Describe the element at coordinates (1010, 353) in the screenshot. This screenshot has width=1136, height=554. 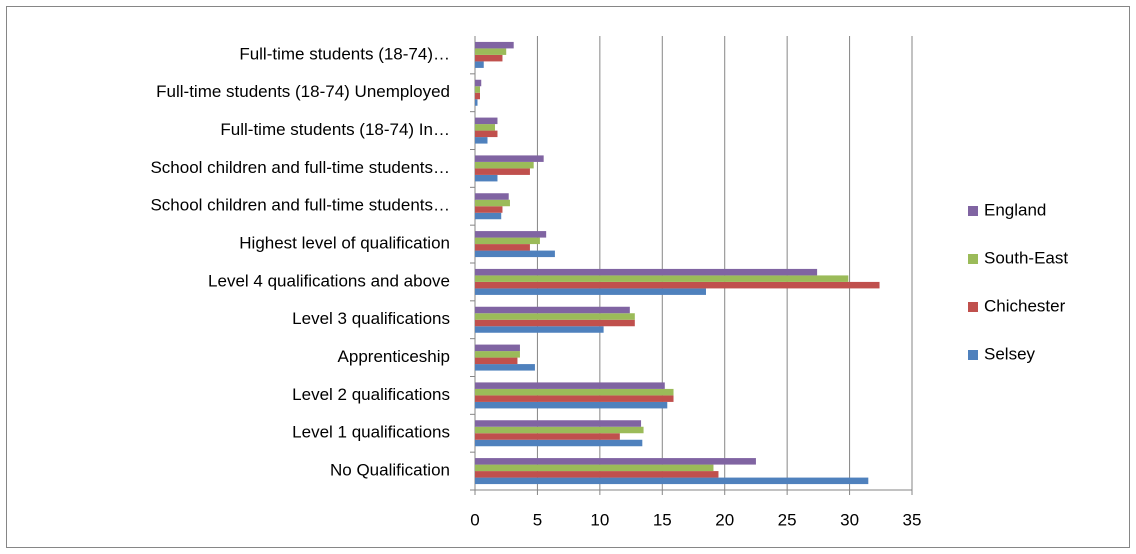
I see `legend-label: Selsey` at that location.